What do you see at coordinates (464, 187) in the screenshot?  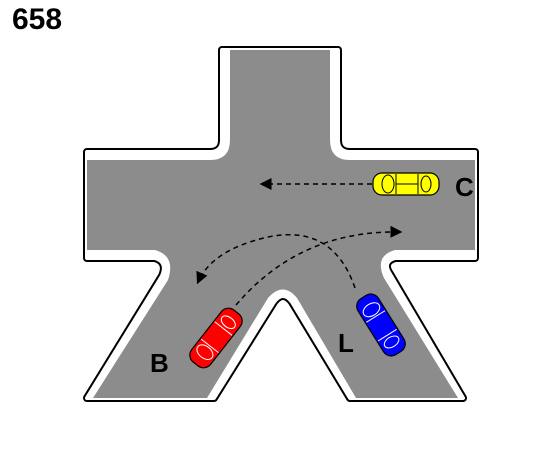 I see `label-car-c: C` at bounding box center [464, 187].